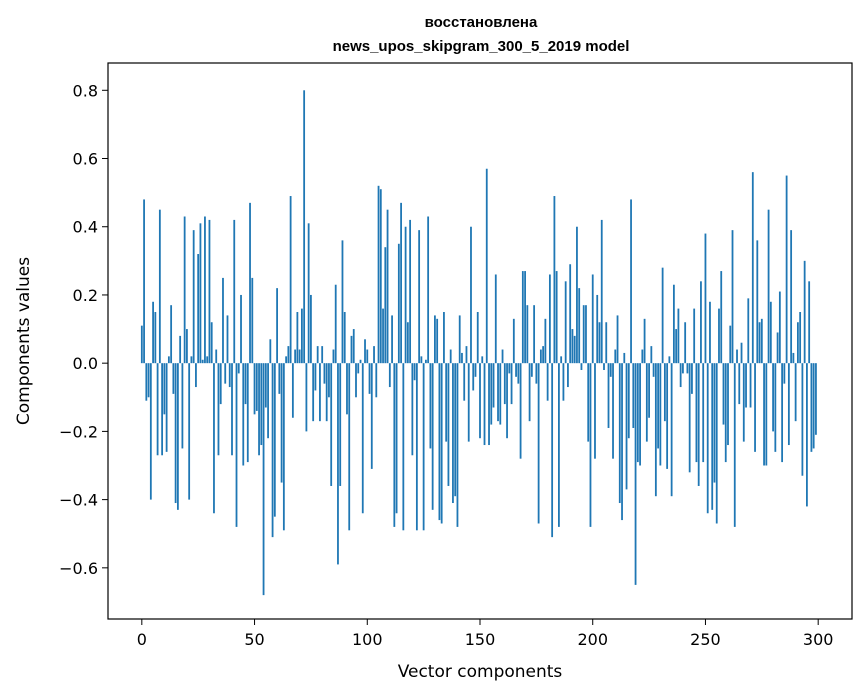 The image size is (867, 696). What do you see at coordinates (485, 634) in the screenshot?
I see `x-axis-ticks: 0 50 100 150 200 250 300` at bounding box center [485, 634].